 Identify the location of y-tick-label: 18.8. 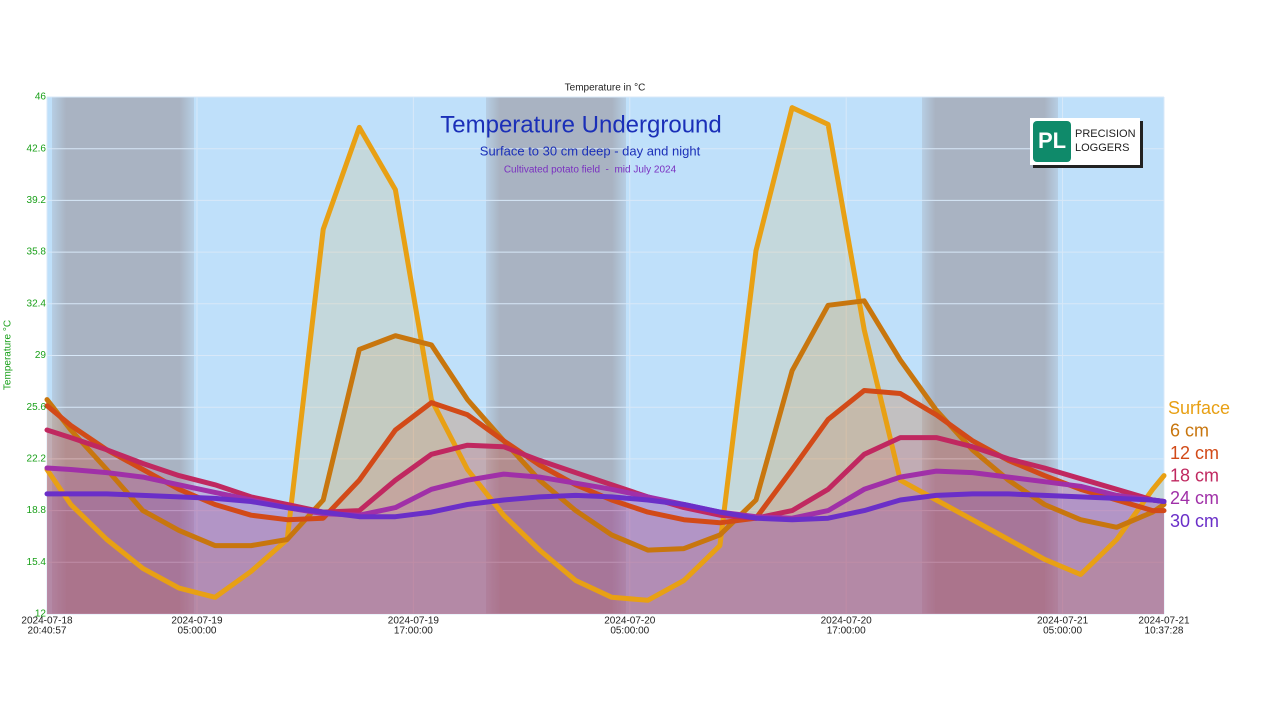
(37, 510).